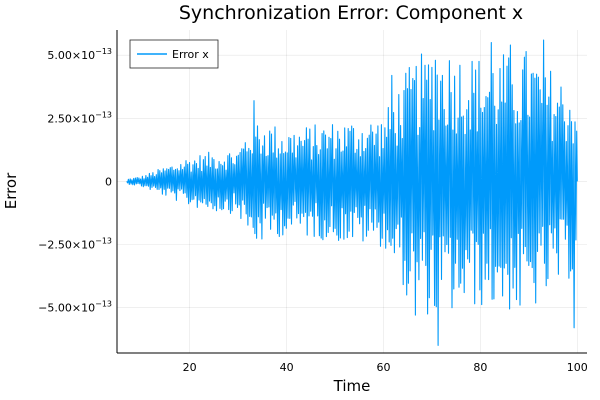  I want to click on legend: Error x, so click(174, 54).